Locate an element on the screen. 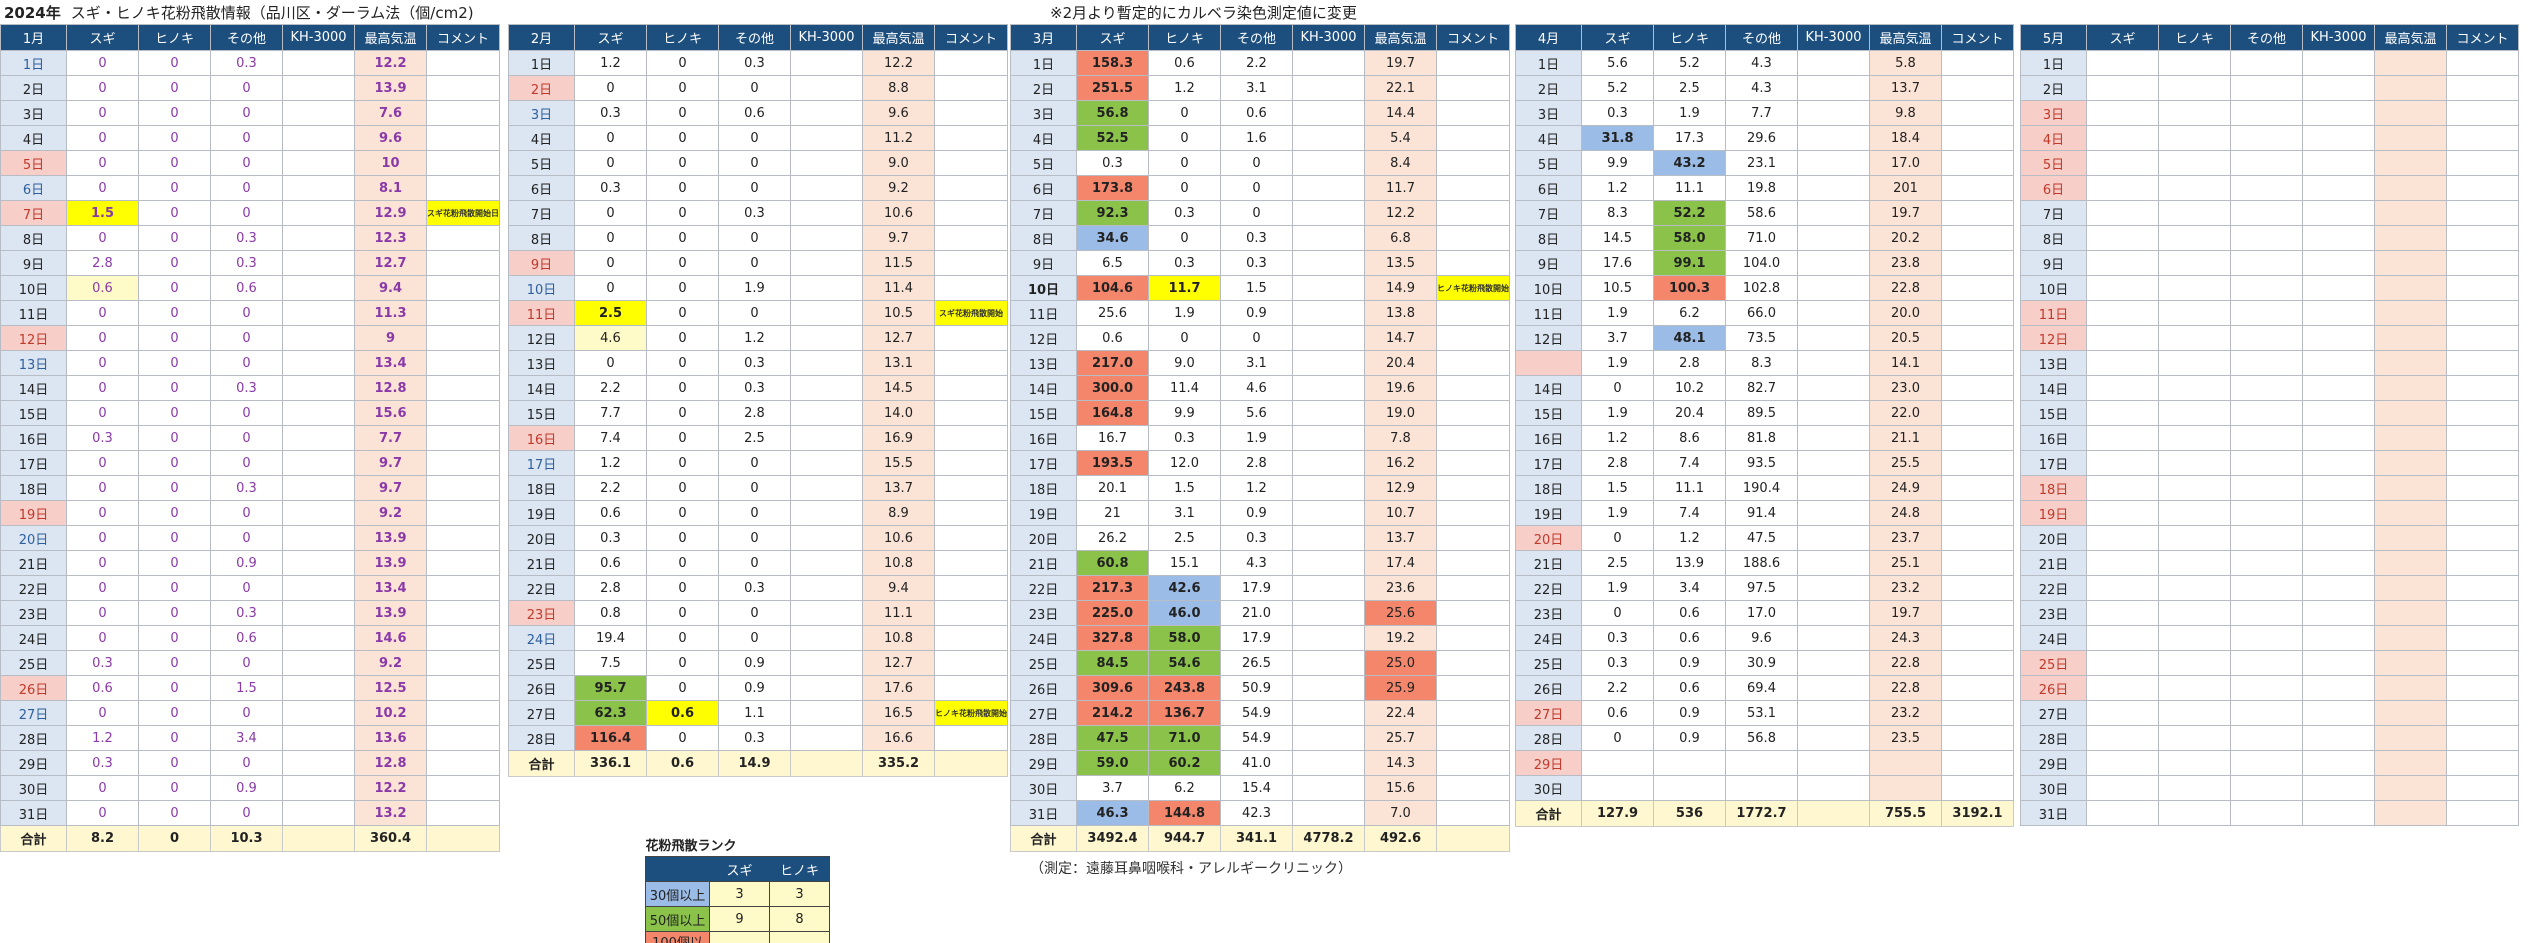 This screenshot has width=2530, height=943. sugi-cell: 173.8 is located at coordinates (1112, 188).